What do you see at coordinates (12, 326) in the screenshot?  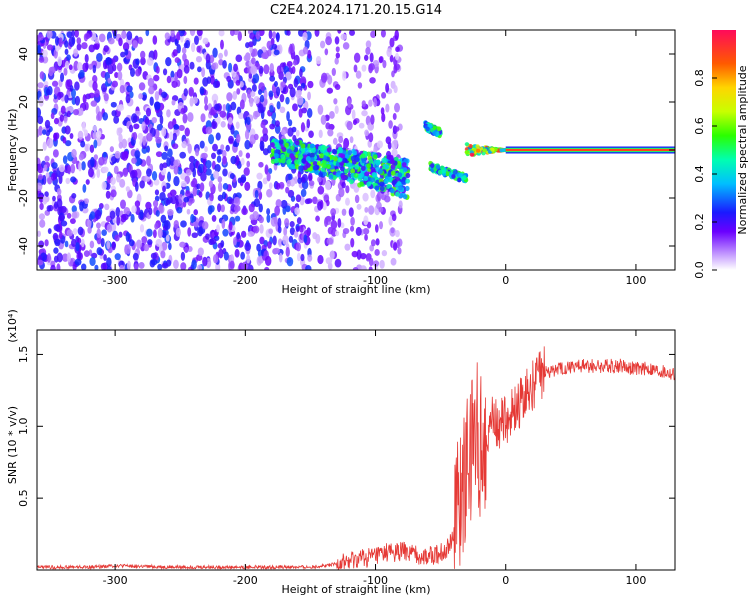 I see `snr-y-multiplier: (x10⁴)` at bounding box center [12, 326].